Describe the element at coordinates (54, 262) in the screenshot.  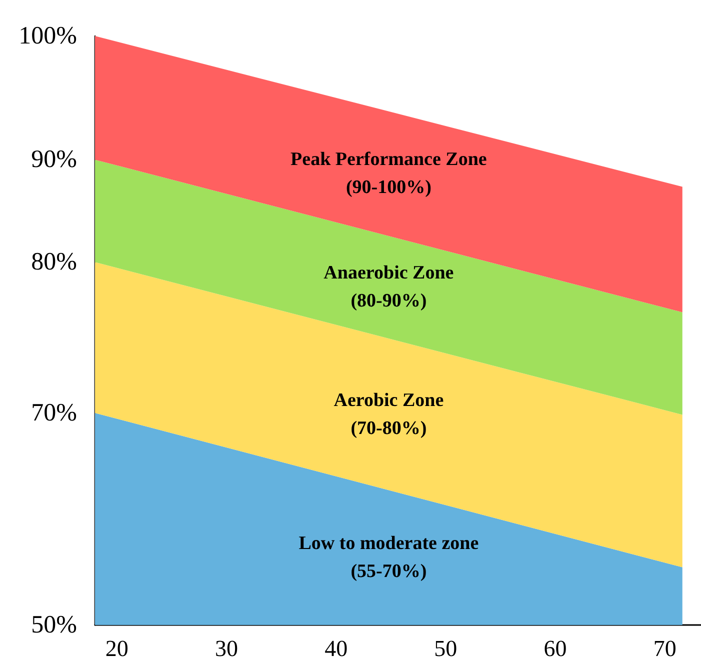
I see `text: 80%` at that location.